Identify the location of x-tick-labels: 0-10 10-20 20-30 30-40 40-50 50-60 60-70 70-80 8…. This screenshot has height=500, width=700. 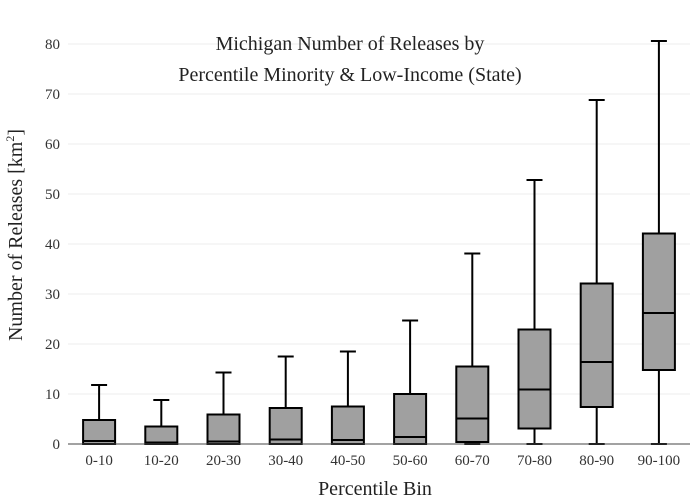
(382, 461).